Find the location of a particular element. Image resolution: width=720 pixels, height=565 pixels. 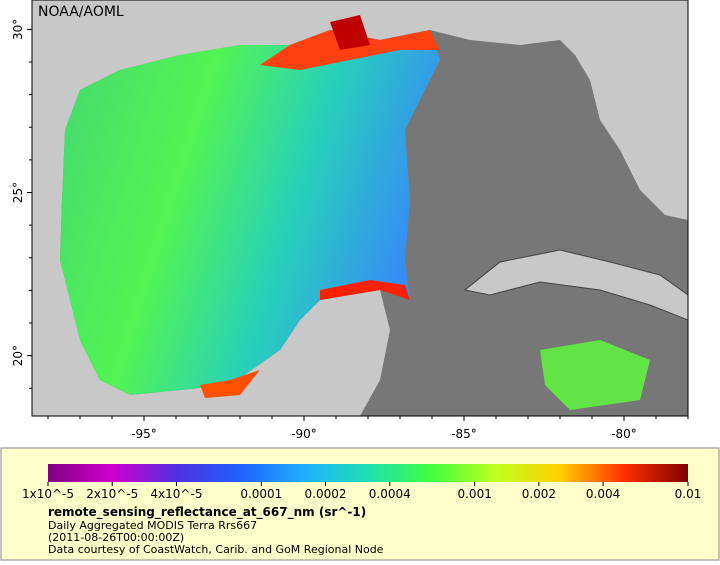

x-tick-label: -90° is located at coordinates (304, 434).